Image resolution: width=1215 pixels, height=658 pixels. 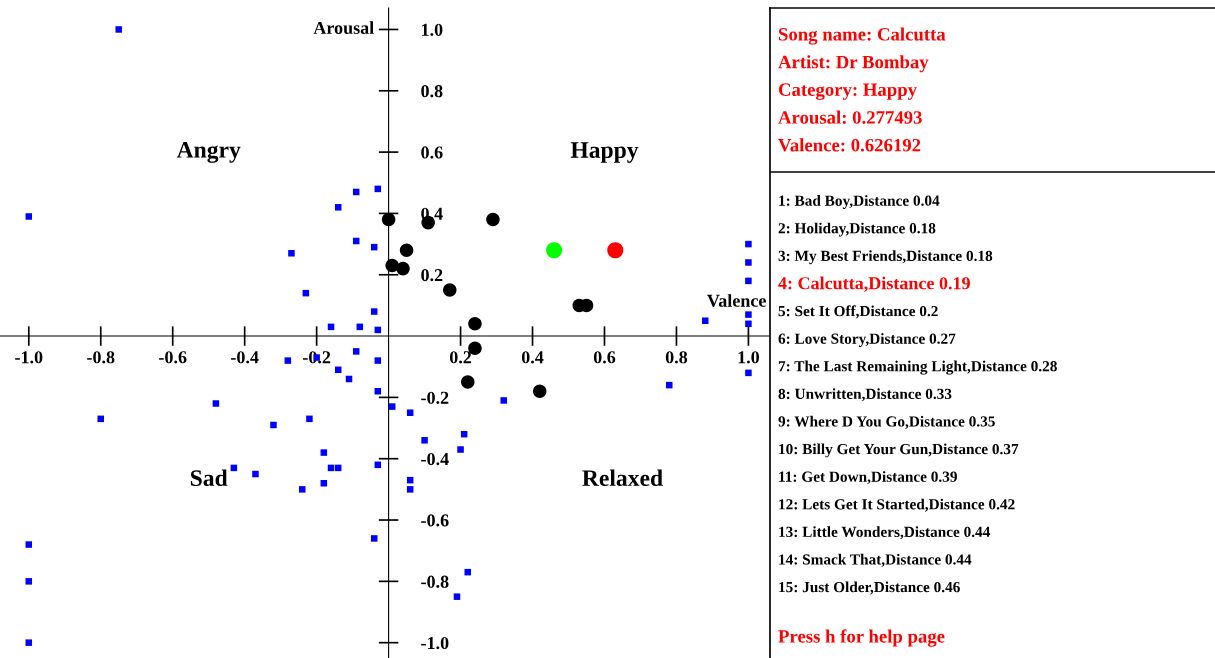 What do you see at coordinates (736, 300) in the screenshot?
I see `x-axis-title: Valence` at bounding box center [736, 300].